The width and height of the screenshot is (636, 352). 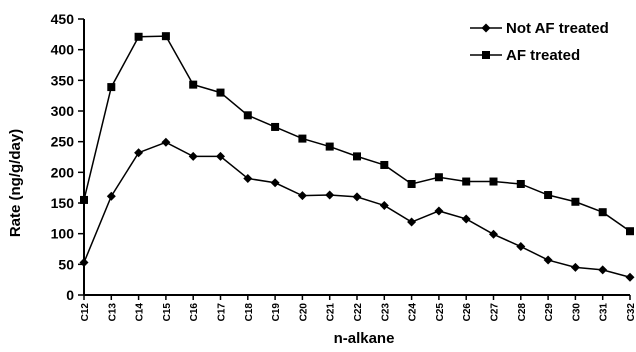 What do you see at coordinates (303, 312) in the screenshot?
I see `x-tick-label: C20` at bounding box center [303, 312].